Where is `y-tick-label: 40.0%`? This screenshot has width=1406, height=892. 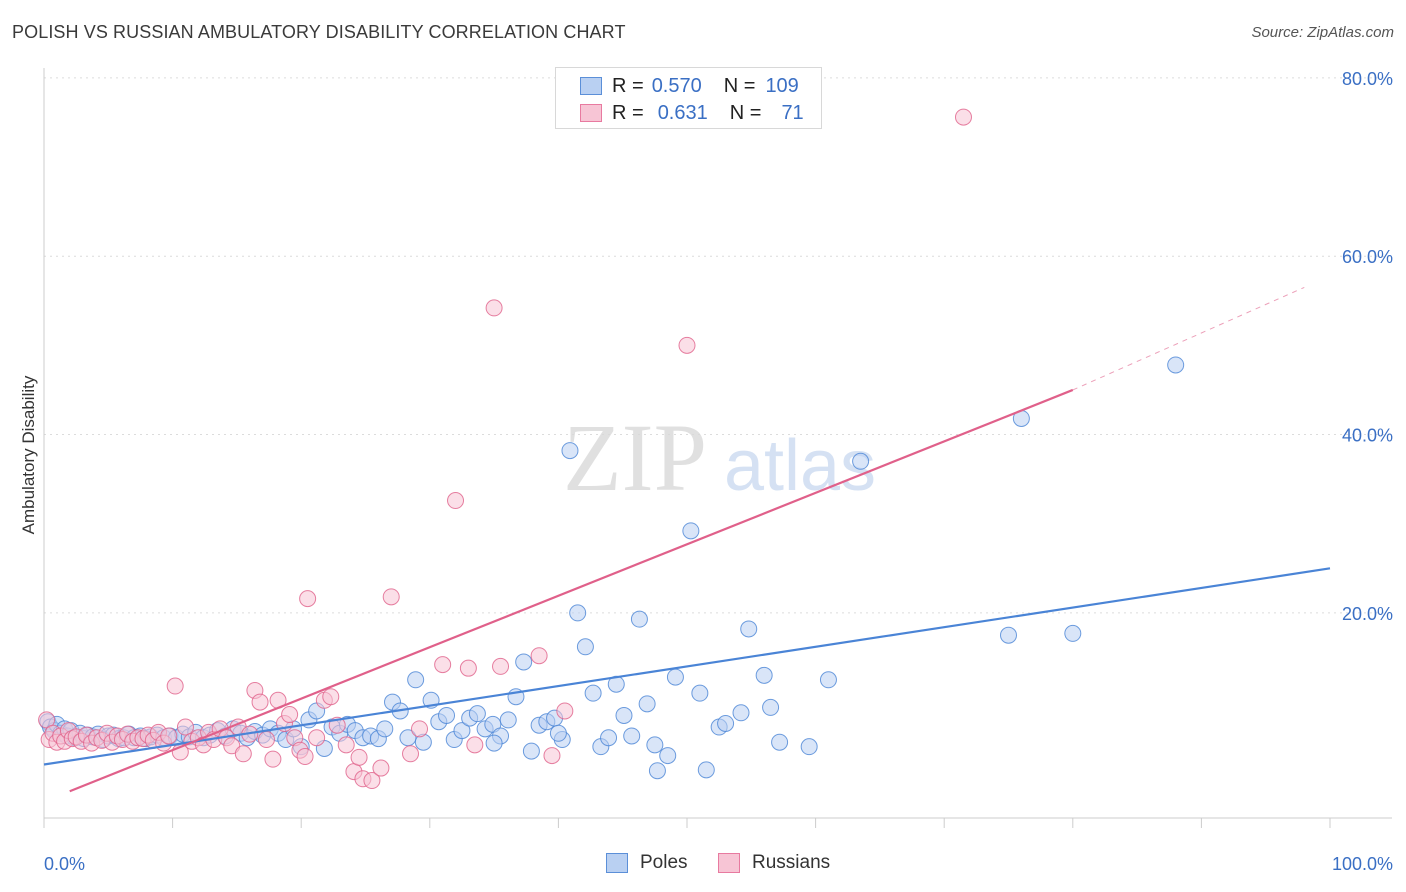
y-tick-label: 40.0% is located at coordinates (1367, 436).